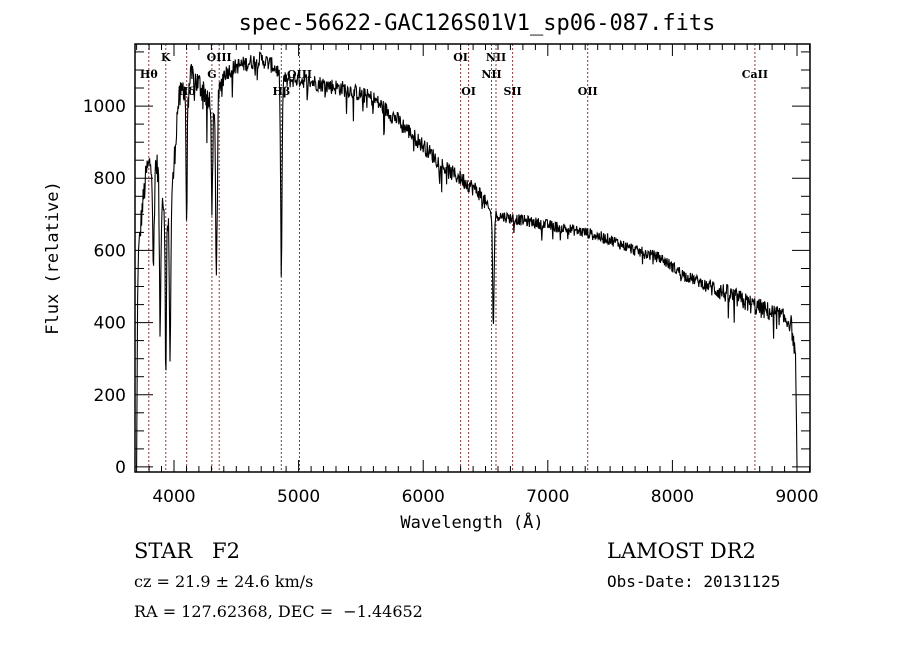  Describe the element at coordinates (110, 251) in the screenshot. I see `y-tick-label: 600` at that location.